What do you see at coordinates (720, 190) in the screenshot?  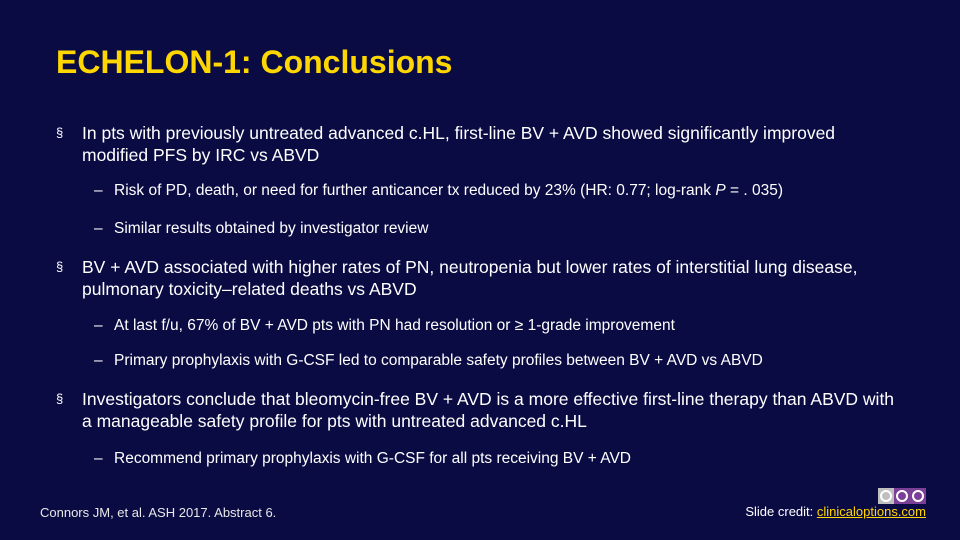 I see `p-value-symbol: P` at bounding box center [720, 190].